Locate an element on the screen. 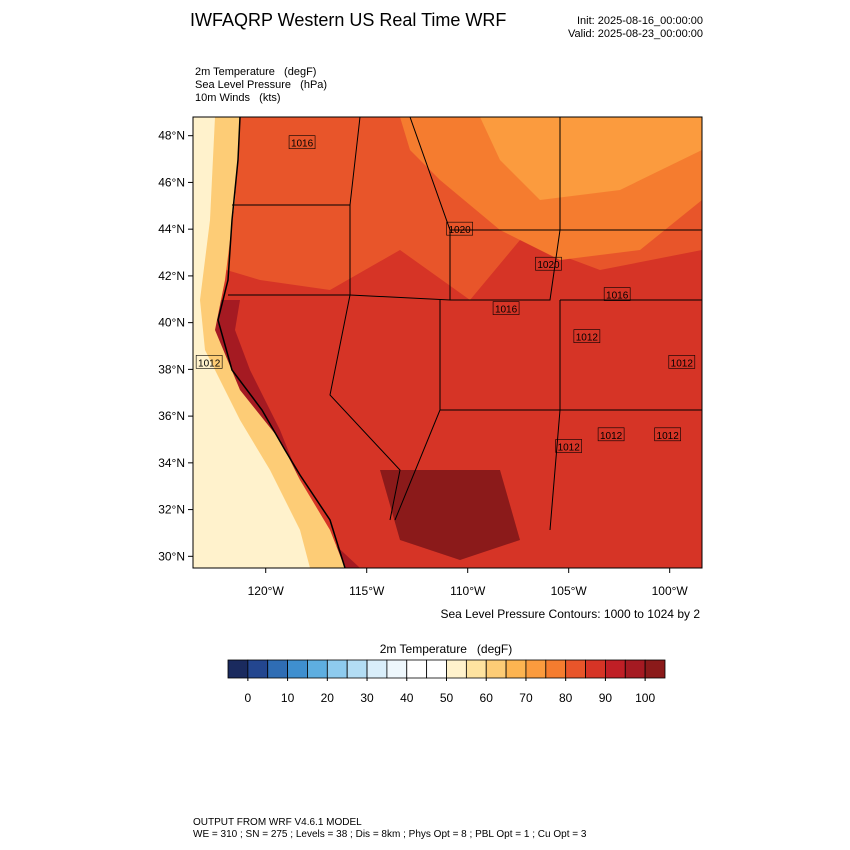 Image resolution: width=850 pixels, height=850 pixels. field-label: 2m Temperature (degF) is located at coordinates (255, 72).